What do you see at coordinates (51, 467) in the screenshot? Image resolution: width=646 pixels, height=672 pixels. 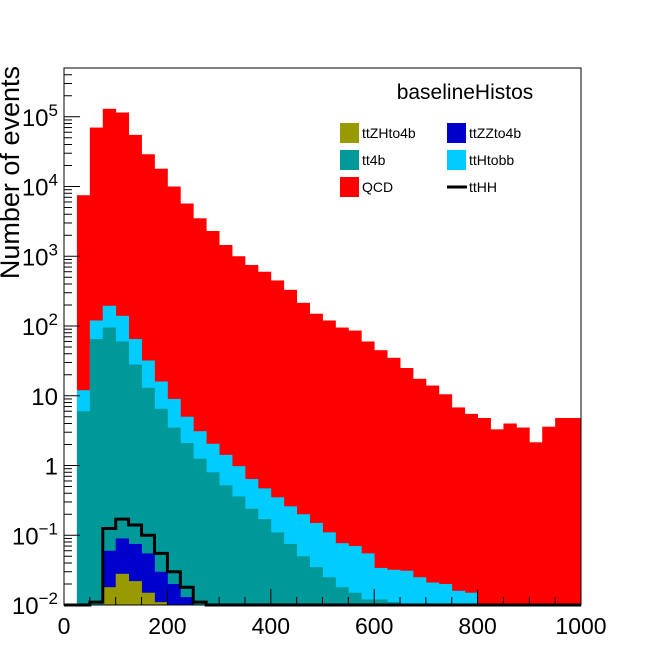 I see `y-tick-label: 1` at bounding box center [51, 467].